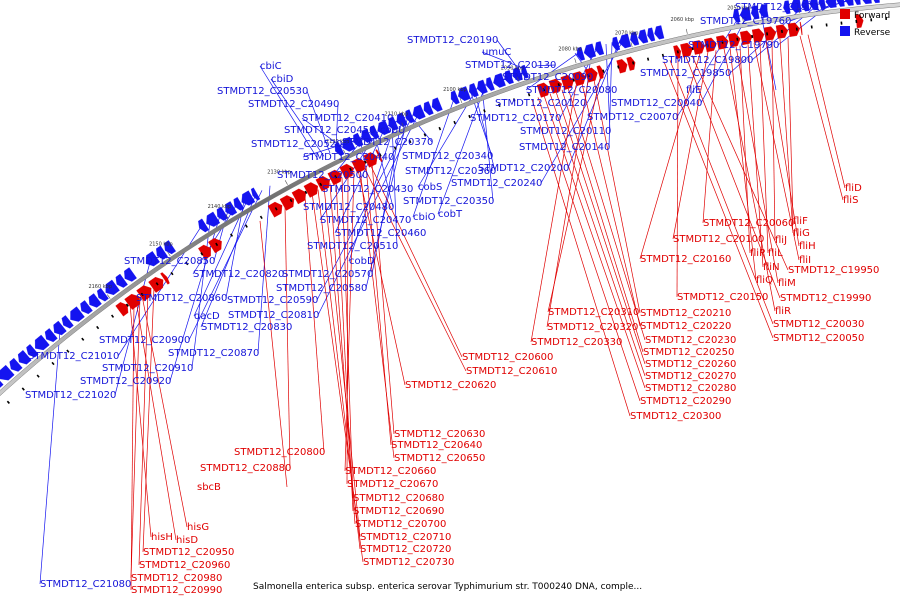 The height and width of the screenshot is (600, 900). What do you see at coordinates (685, 313) in the screenshot?
I see `forward-gene-label: STMDT12_C20210` at bounding box center [685, 313].